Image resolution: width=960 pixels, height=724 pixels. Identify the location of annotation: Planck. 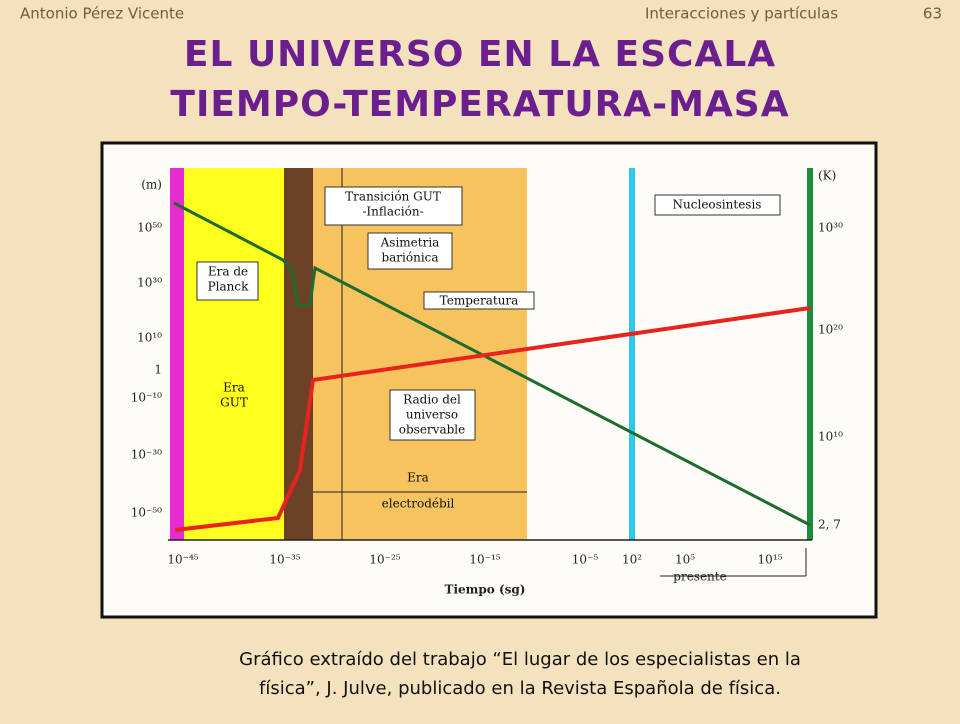
(229, 287).